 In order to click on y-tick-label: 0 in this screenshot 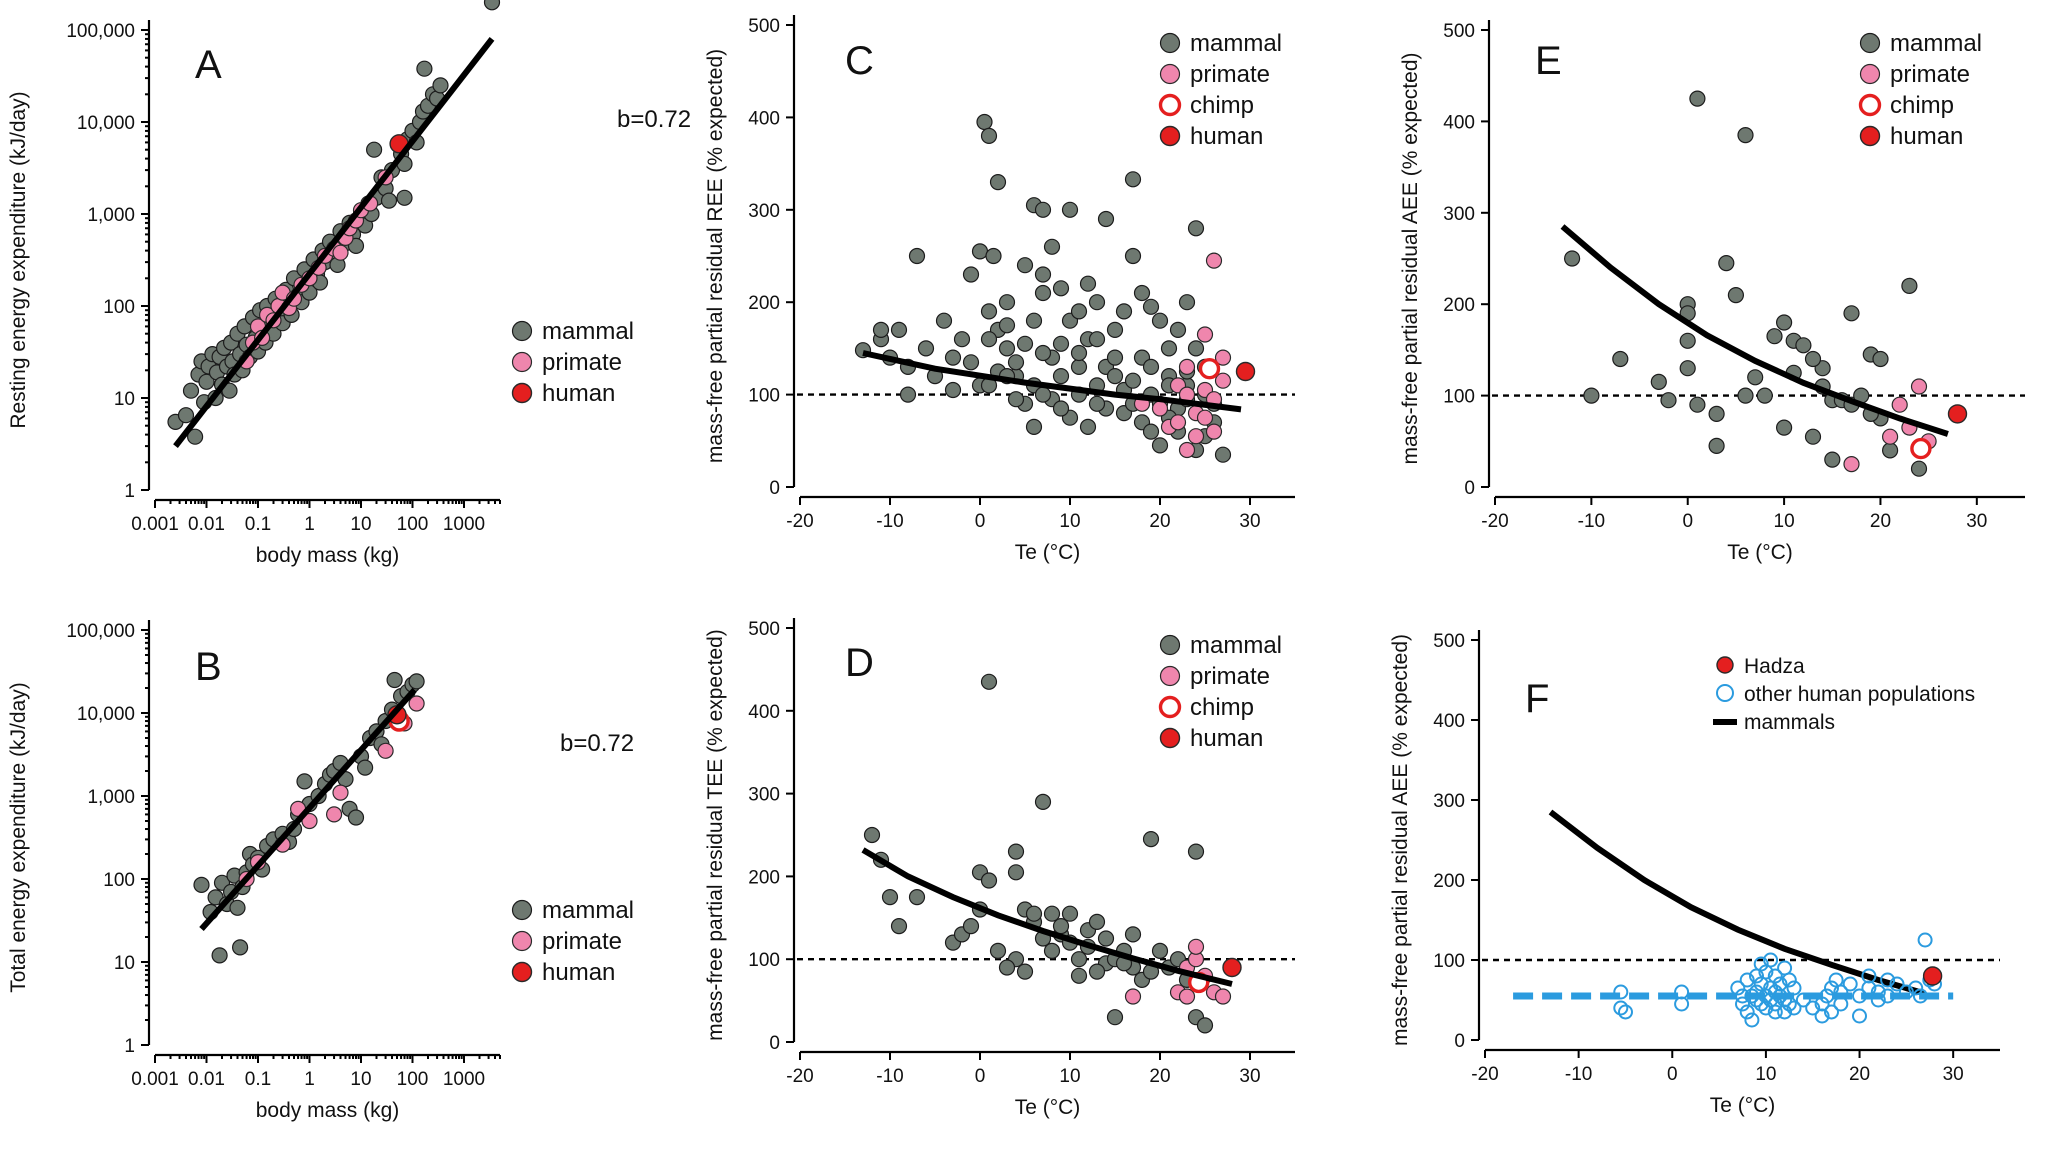, I will do `click(774, 488)`.